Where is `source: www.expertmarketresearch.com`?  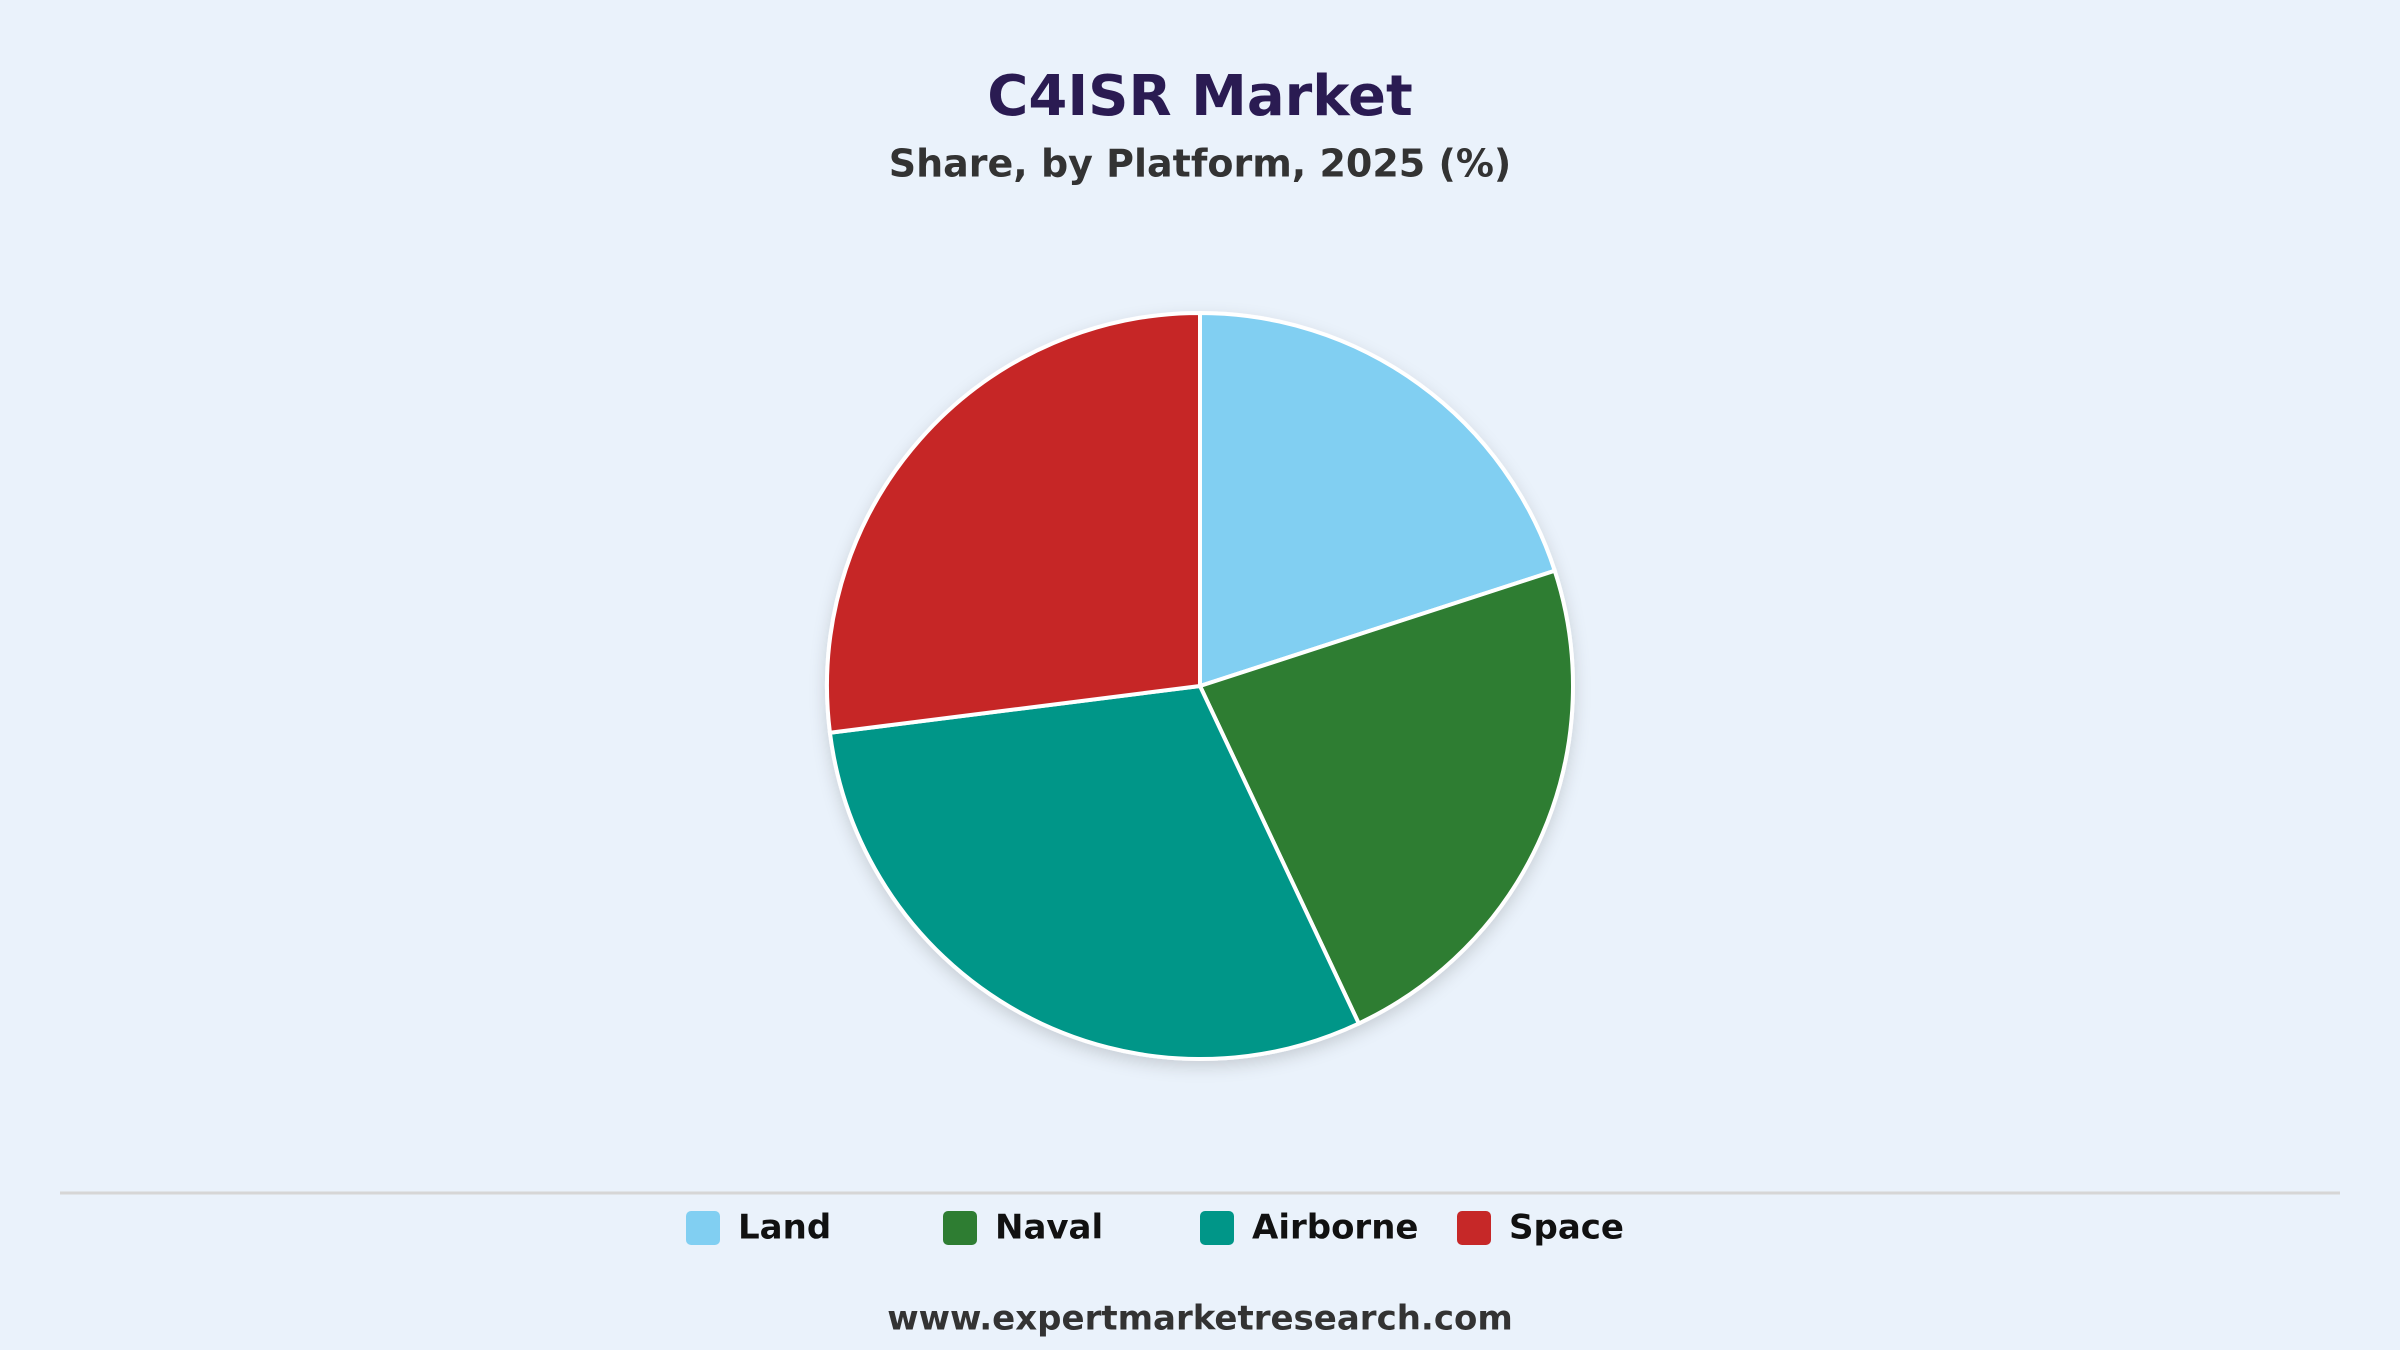
source: www.expertmarketresearch.com is located at coordinates (1200, 1319).